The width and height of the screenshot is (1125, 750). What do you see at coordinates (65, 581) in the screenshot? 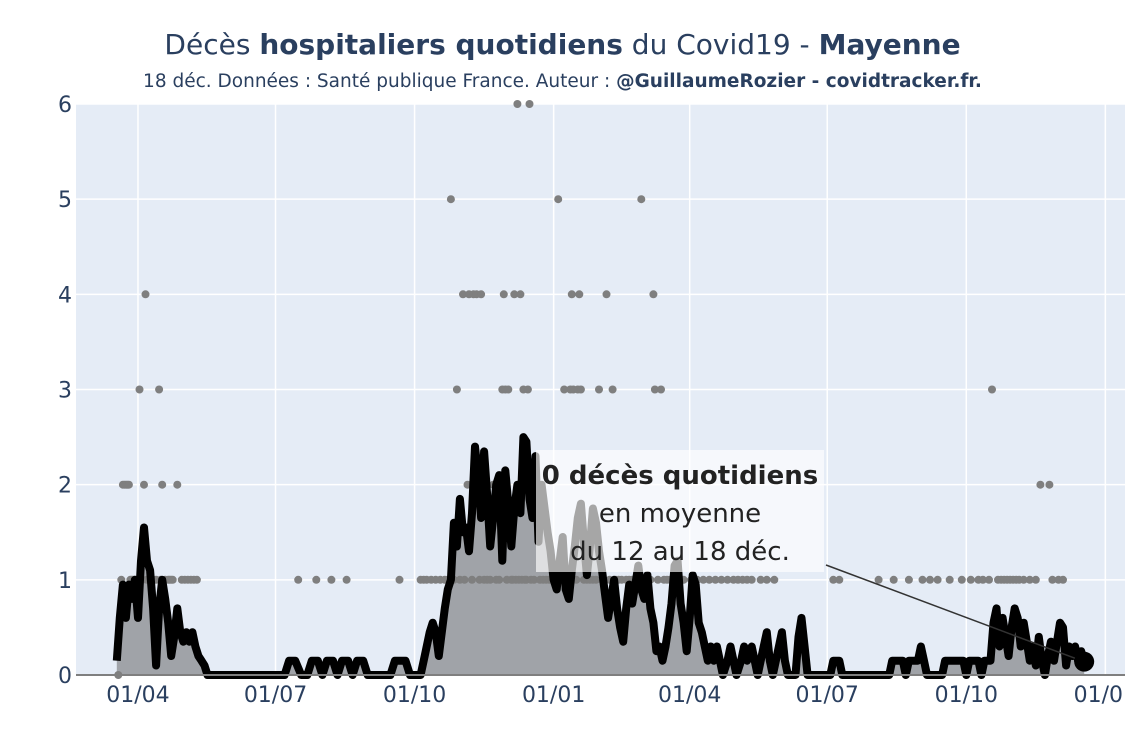
I see `y-tick-label: 1` at bounding box center [65, 581].